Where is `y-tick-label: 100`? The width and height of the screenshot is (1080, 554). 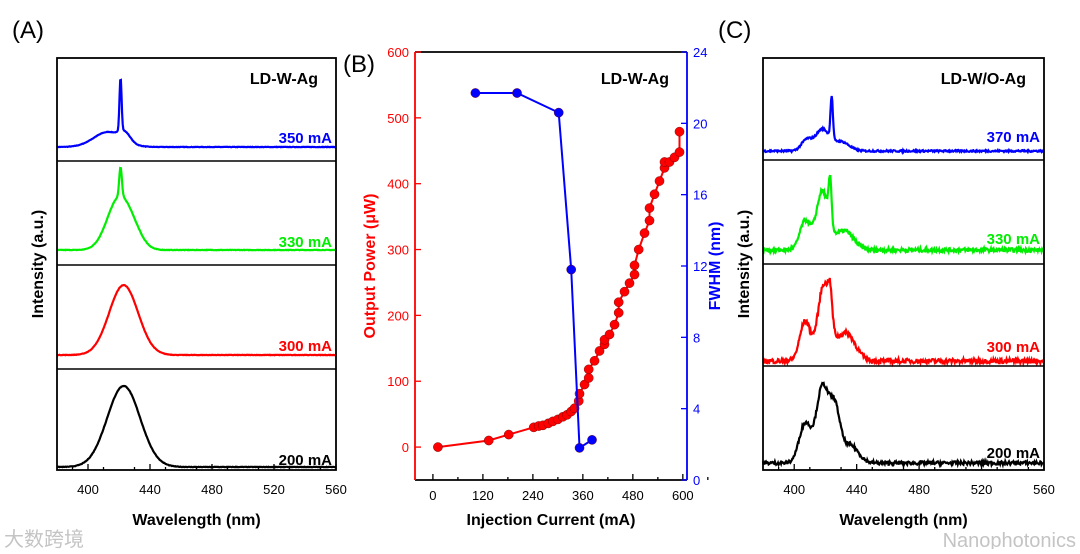 y-tick-label: 100 is located at coordinates (398, 381).